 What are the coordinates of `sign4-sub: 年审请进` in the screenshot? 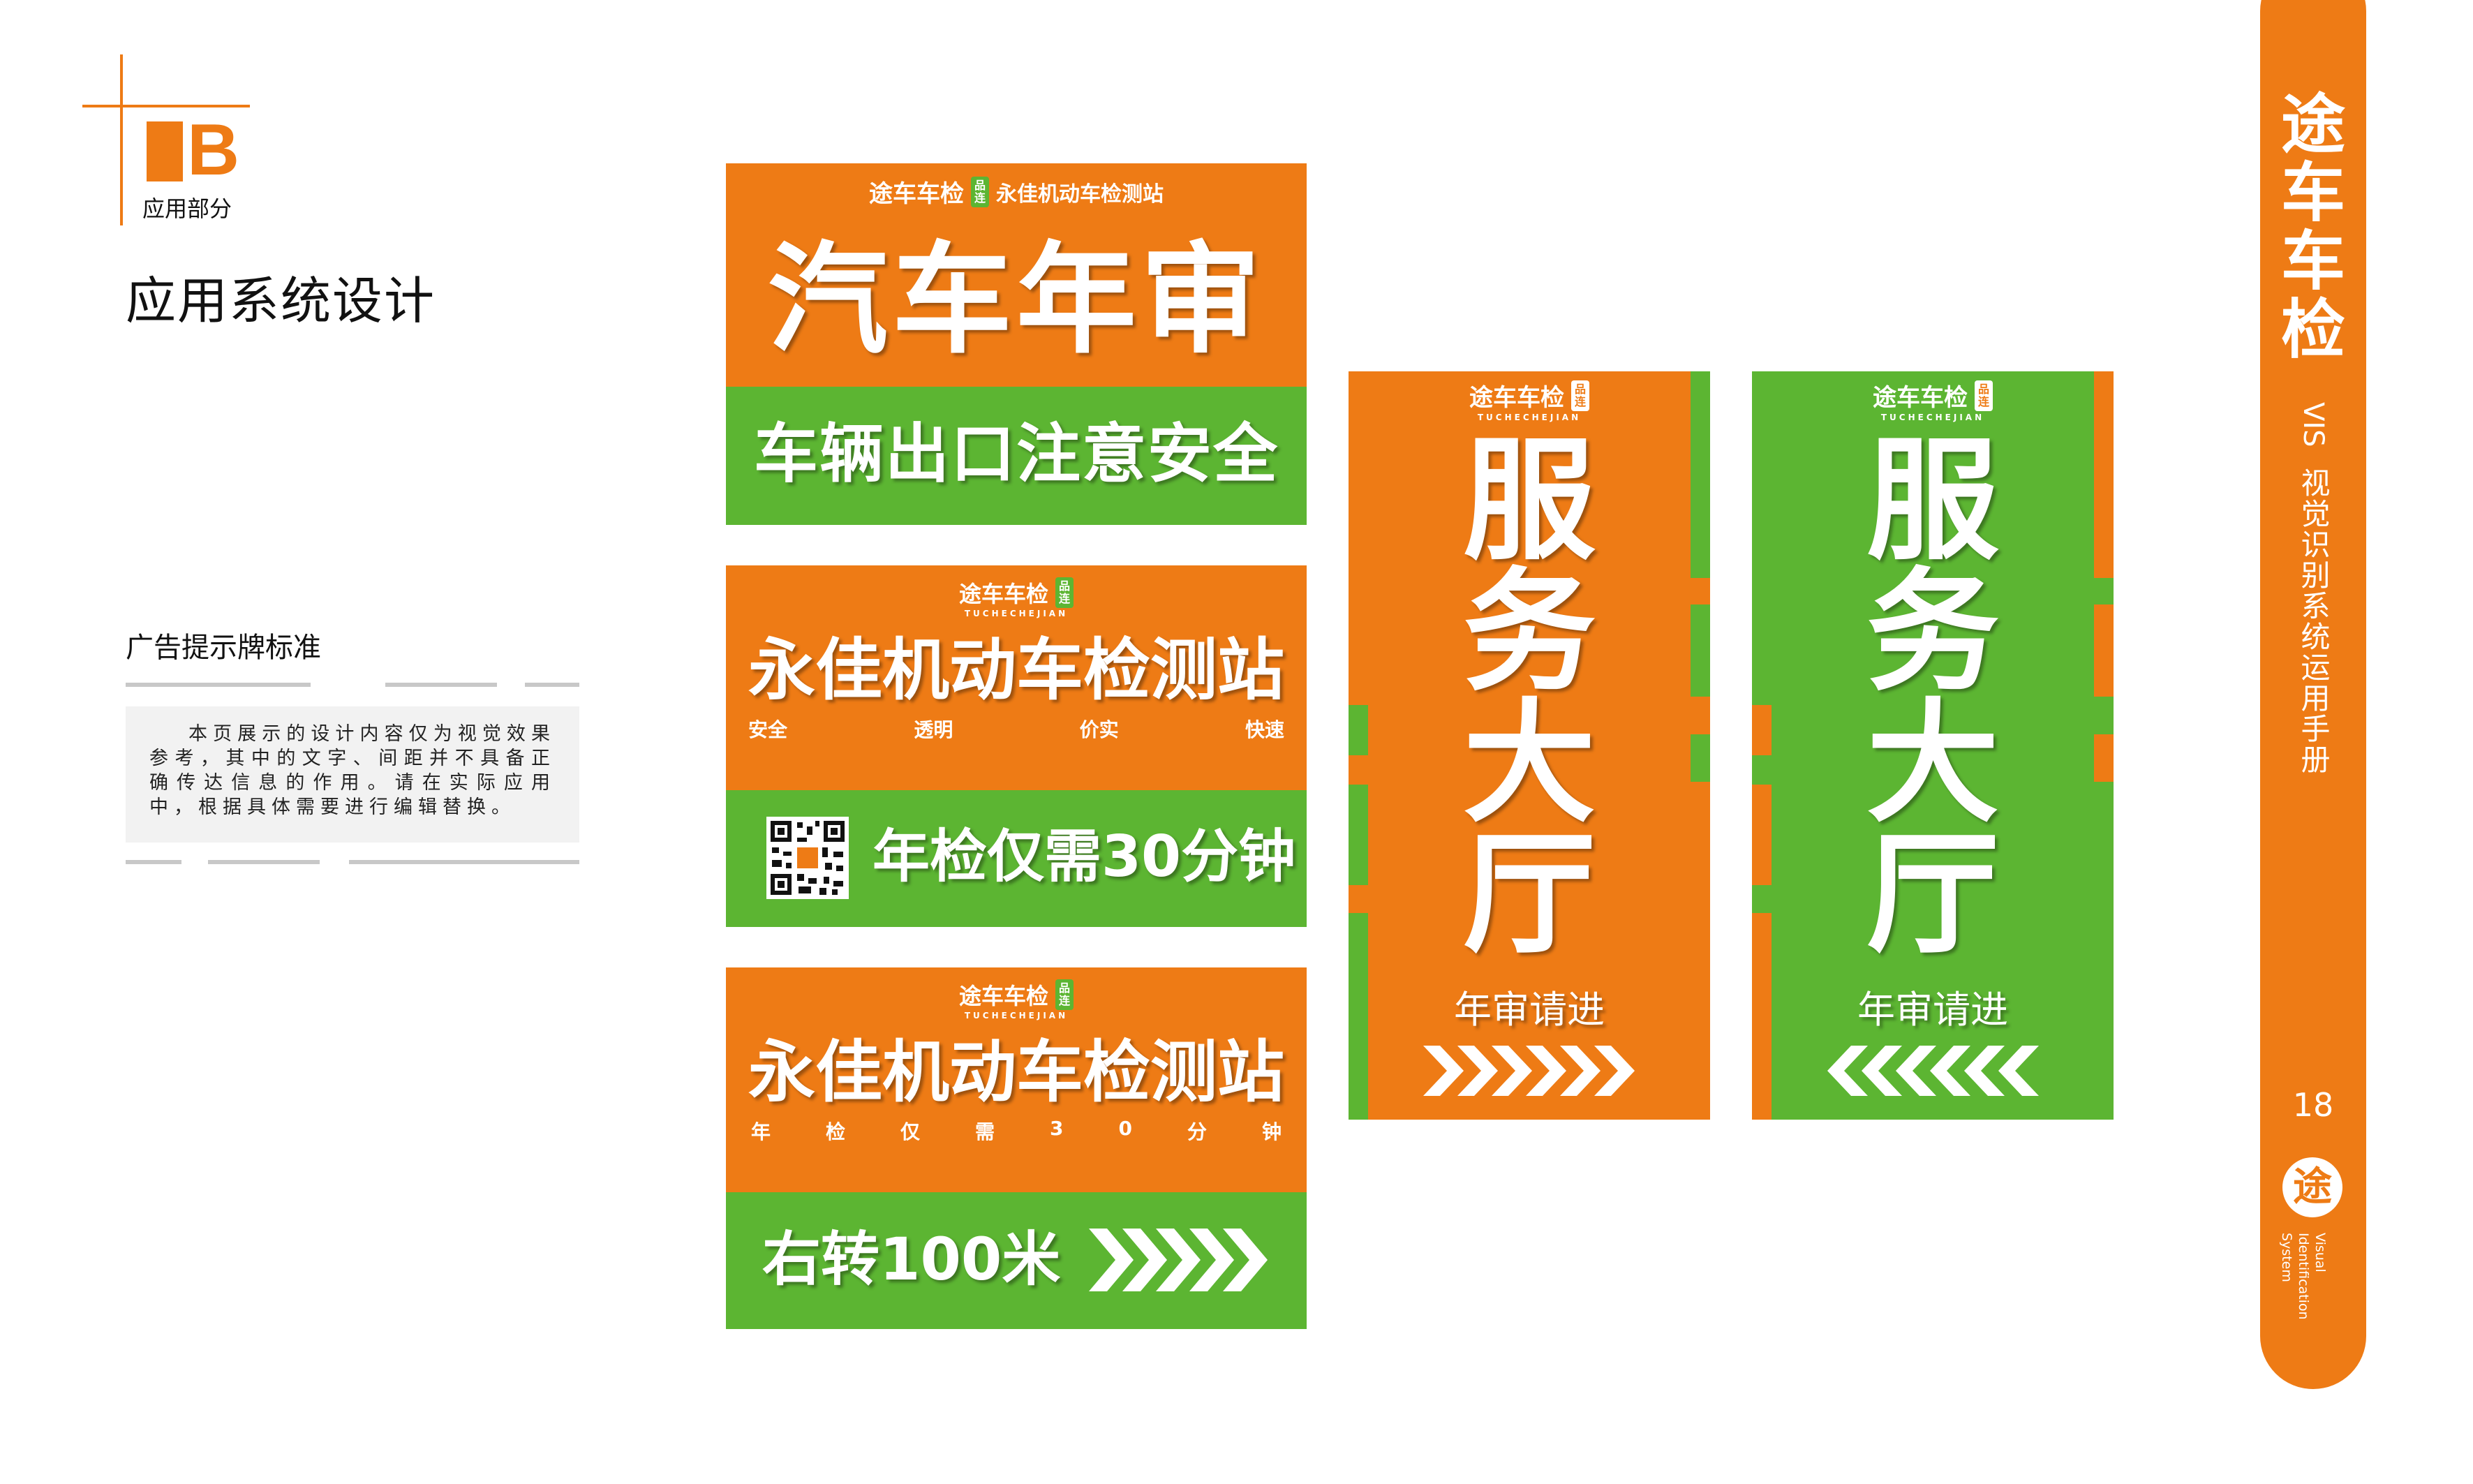 It's located at (1529, 1010).